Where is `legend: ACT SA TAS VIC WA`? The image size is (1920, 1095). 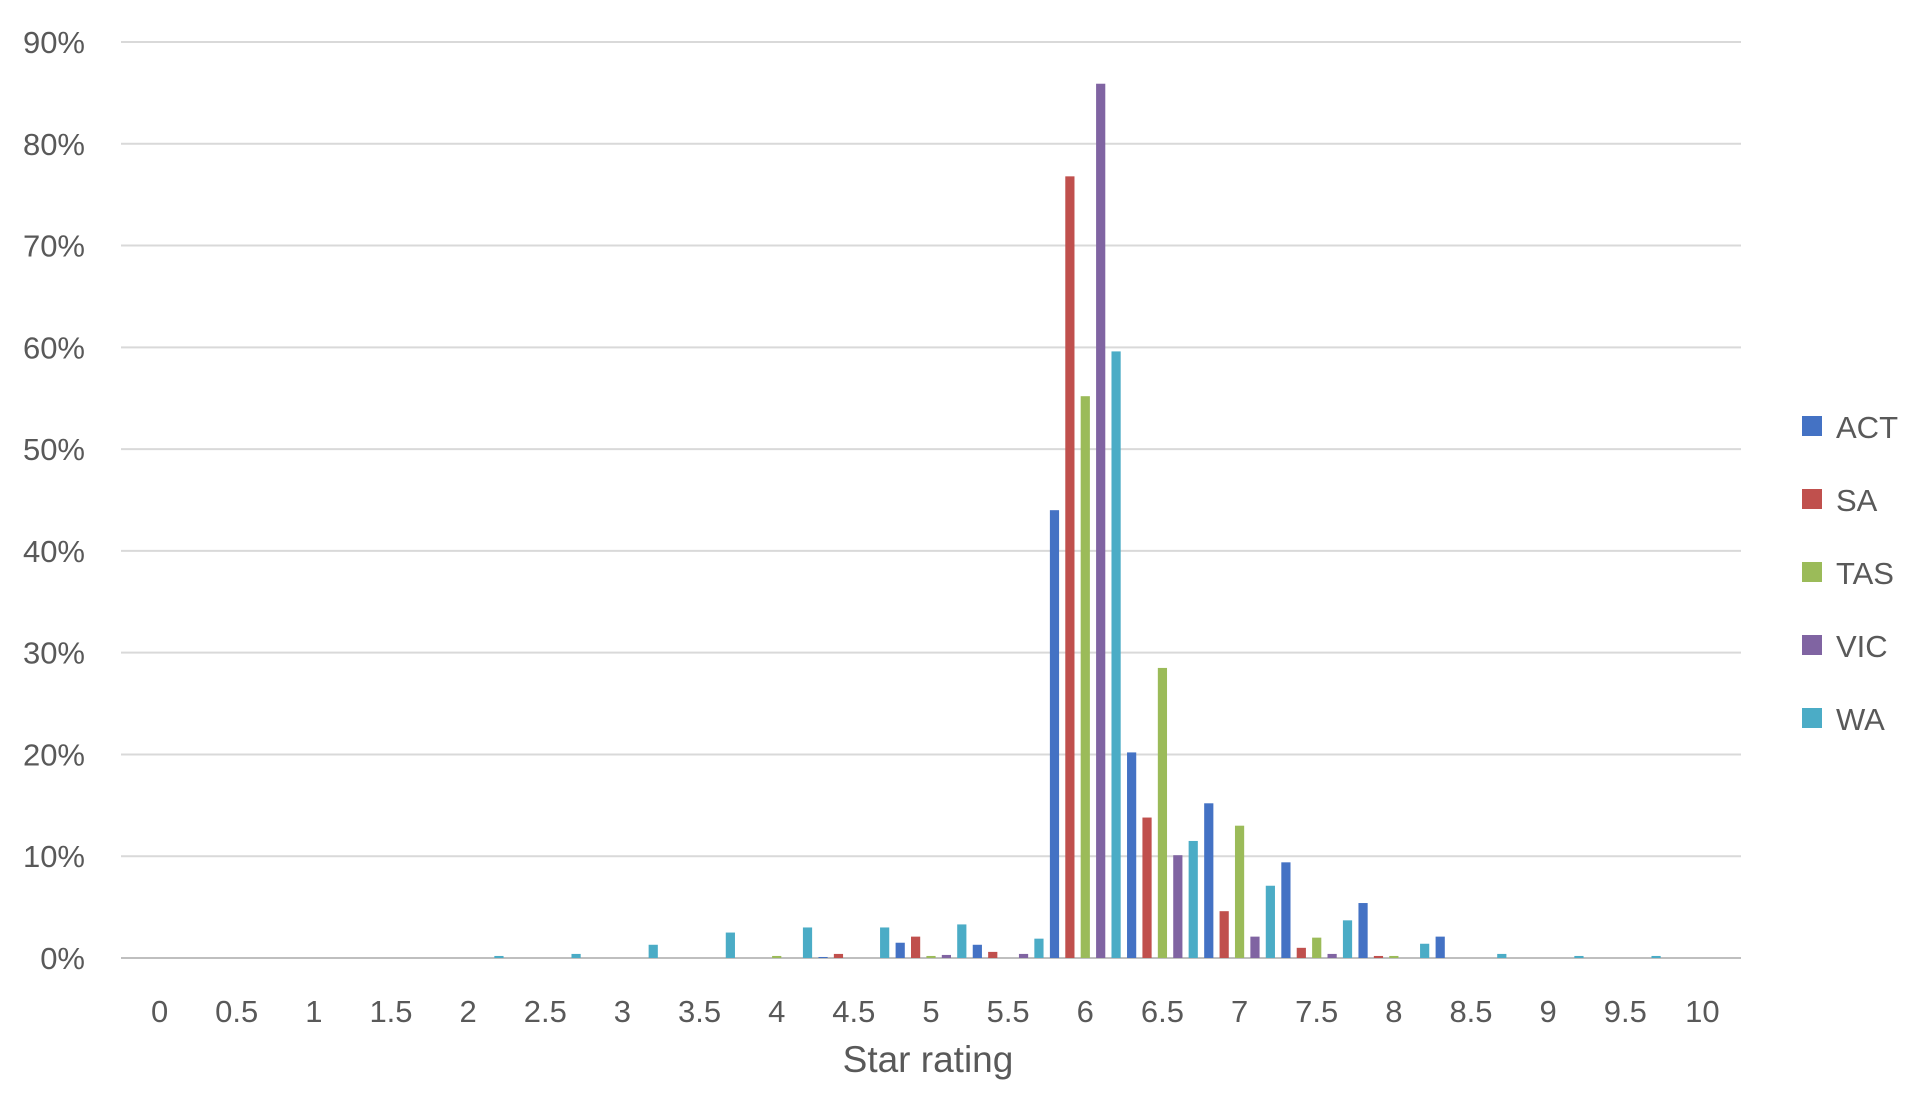
legend: ACT SA TAS VIC WA is located at coordinates (1850, 573).